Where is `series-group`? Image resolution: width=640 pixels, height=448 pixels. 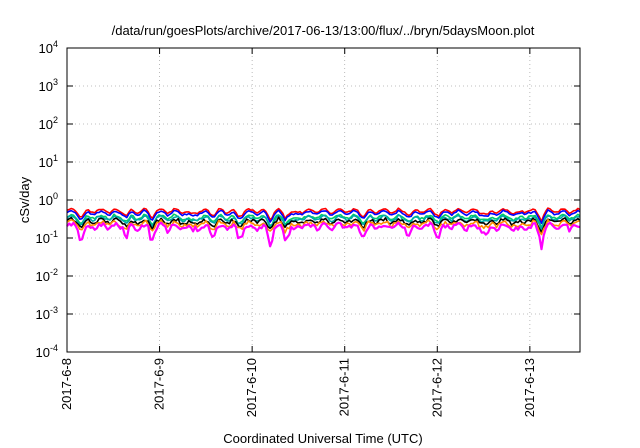 series-group is located at coordinates (323, 229).